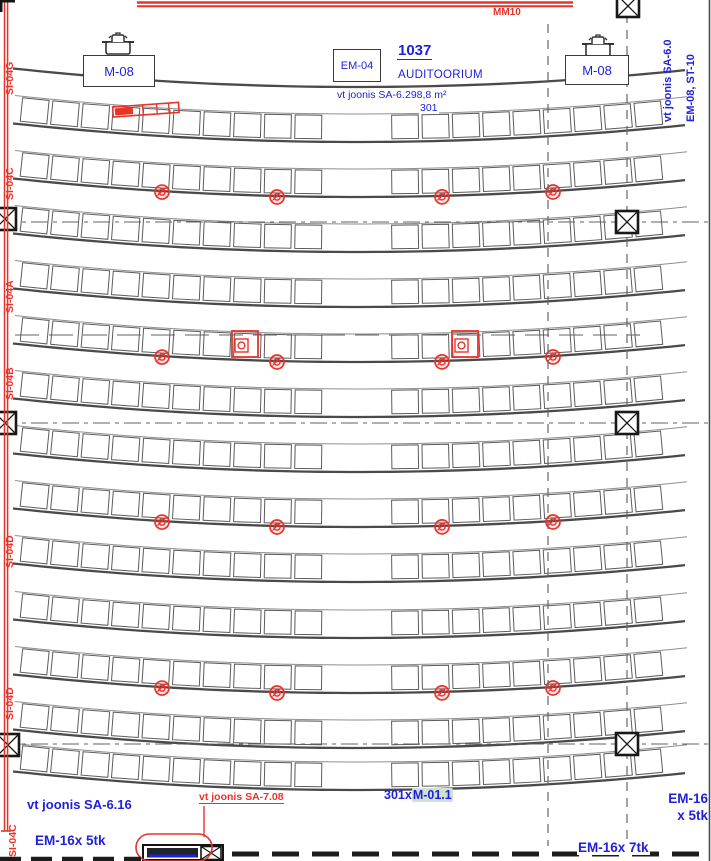 This screenshot has height=861, width=711. Describe the element at coordinates (398, 795) in the screenshot. I see `seat-row-ref-prefix: 301x` at that location.